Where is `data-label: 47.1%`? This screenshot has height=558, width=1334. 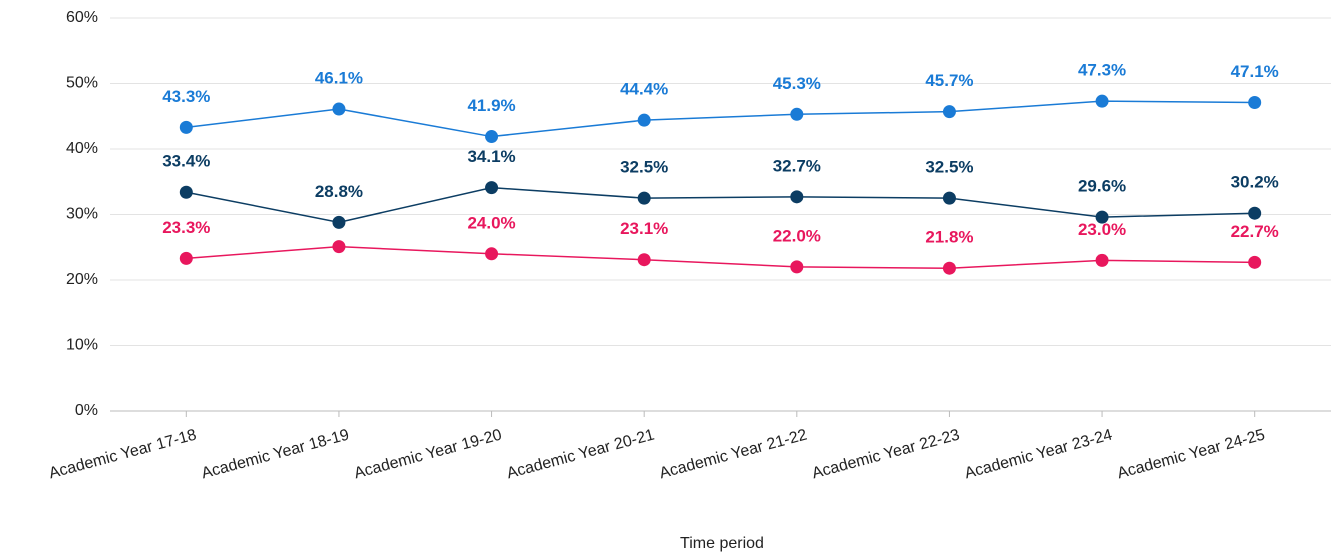 data-label: 47.1% is located at coordinates (1255, 71).